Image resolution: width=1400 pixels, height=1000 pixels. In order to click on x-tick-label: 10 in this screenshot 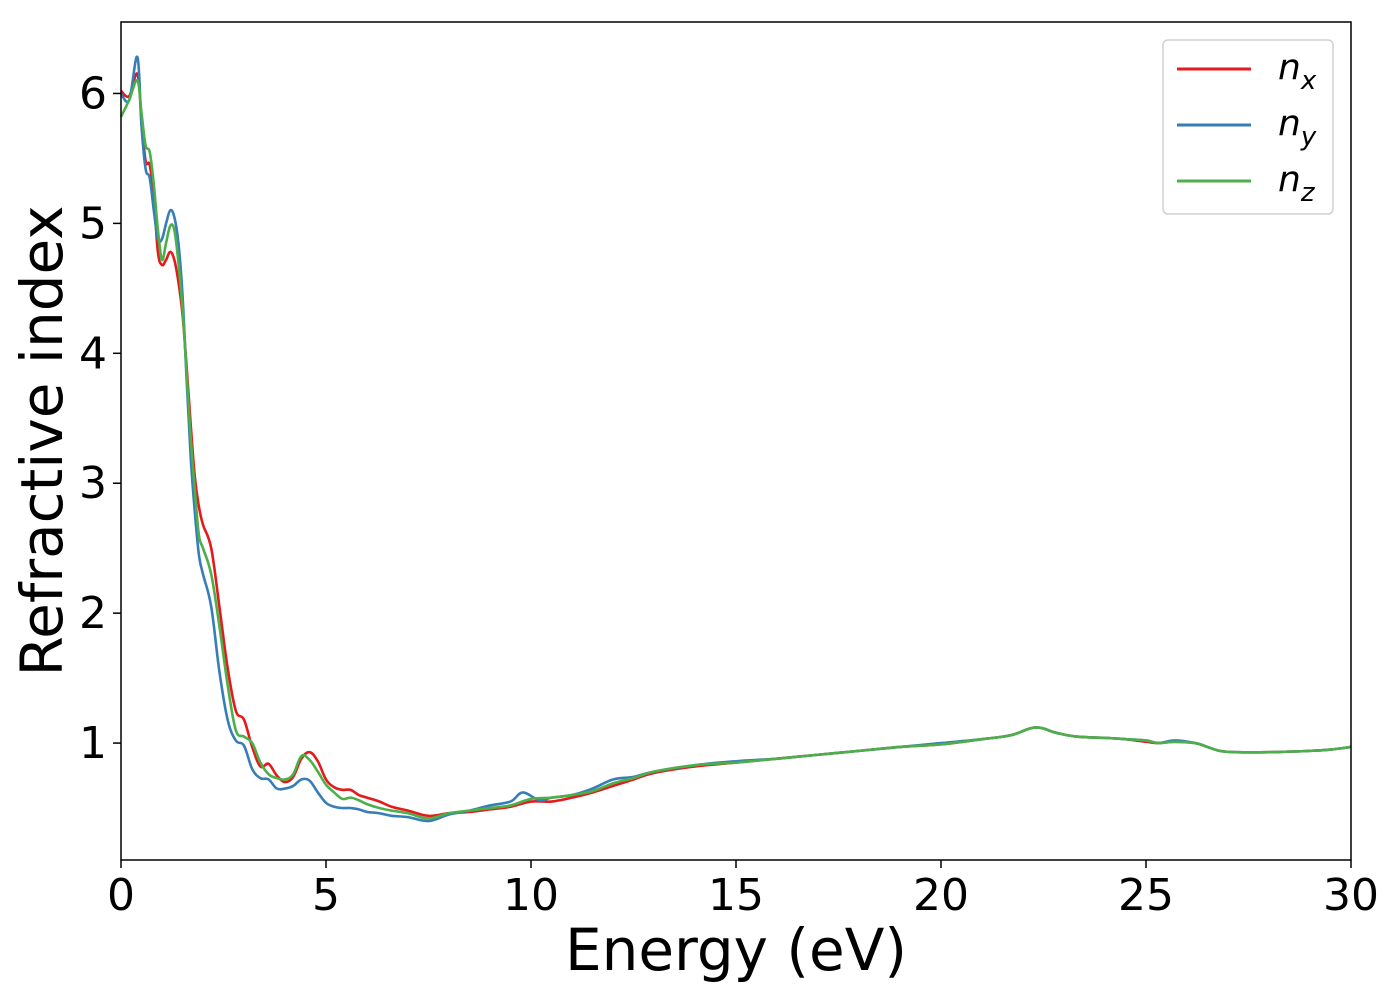, I will do `click(531, 895)`.